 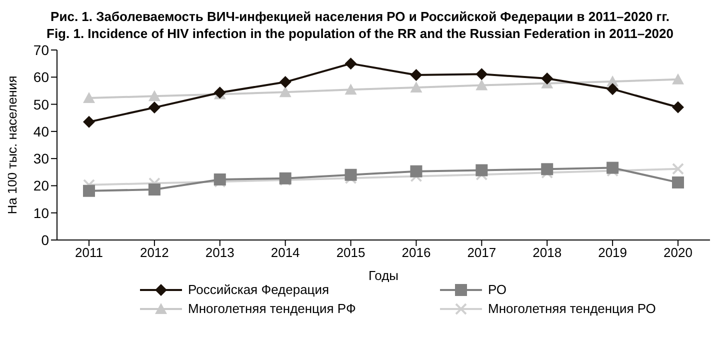 What do you see at coordinates (272, 308) in the screenshot?
I see `legend-label: Многолетняя тенденция РФ` at bounding box center [272, 308].